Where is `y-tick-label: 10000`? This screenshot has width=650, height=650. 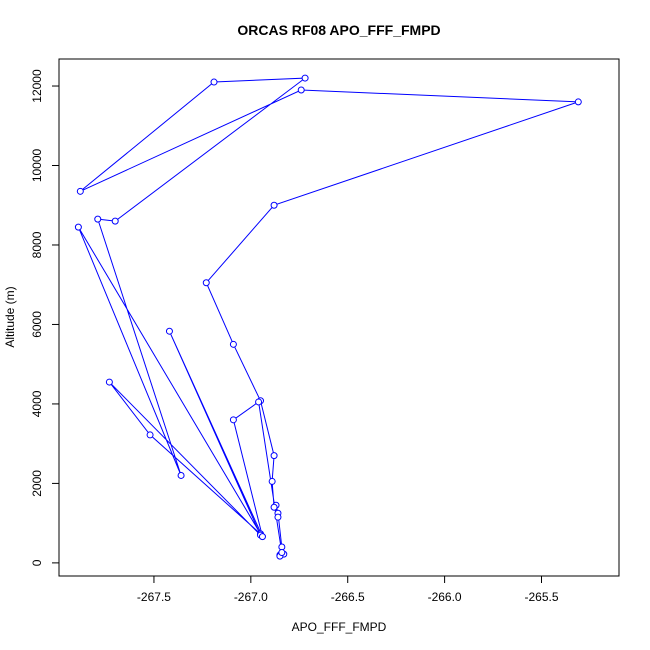 y-tick-label: 10000 is located at coordinates (37, 165).